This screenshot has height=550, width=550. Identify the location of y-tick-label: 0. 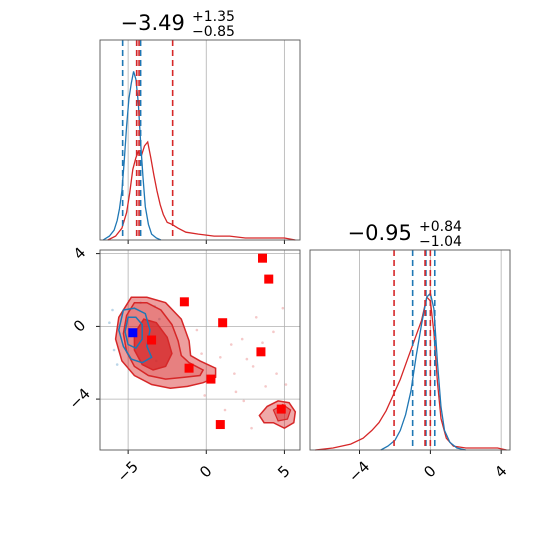
(79, 325).